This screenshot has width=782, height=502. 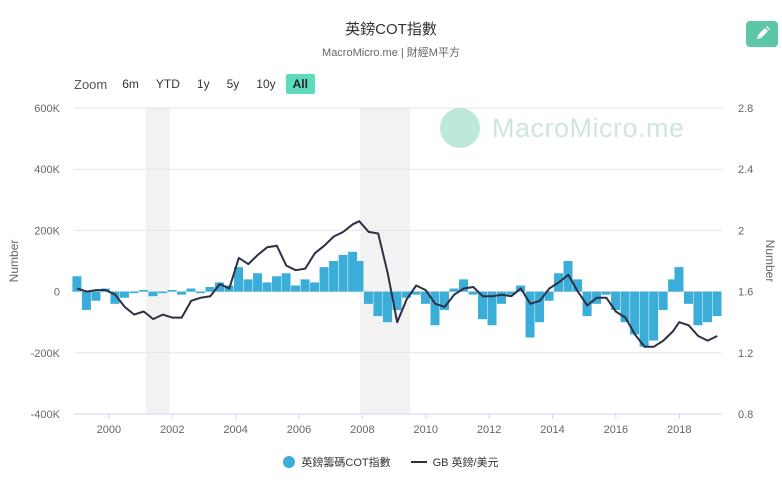 I want to click on y-left-tick-label: 600K, so click(x=47, y=109).